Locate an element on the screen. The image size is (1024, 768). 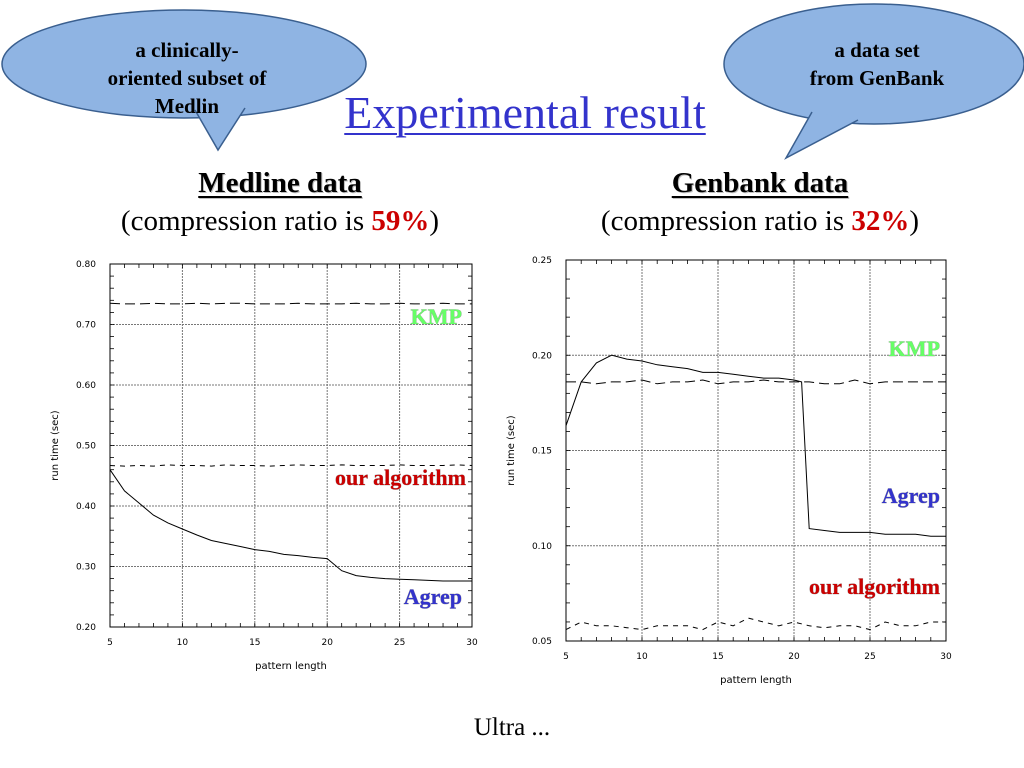
y-tick-label: 0.60 is located at coordinates (86, 386).